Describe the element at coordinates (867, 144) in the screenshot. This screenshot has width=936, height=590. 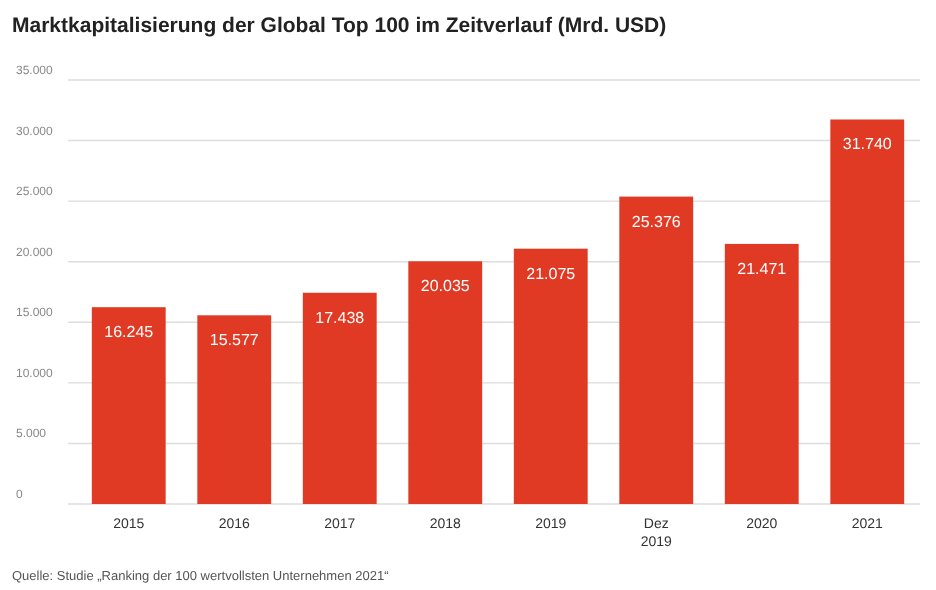
I see `data-label: 31.740` at that location.